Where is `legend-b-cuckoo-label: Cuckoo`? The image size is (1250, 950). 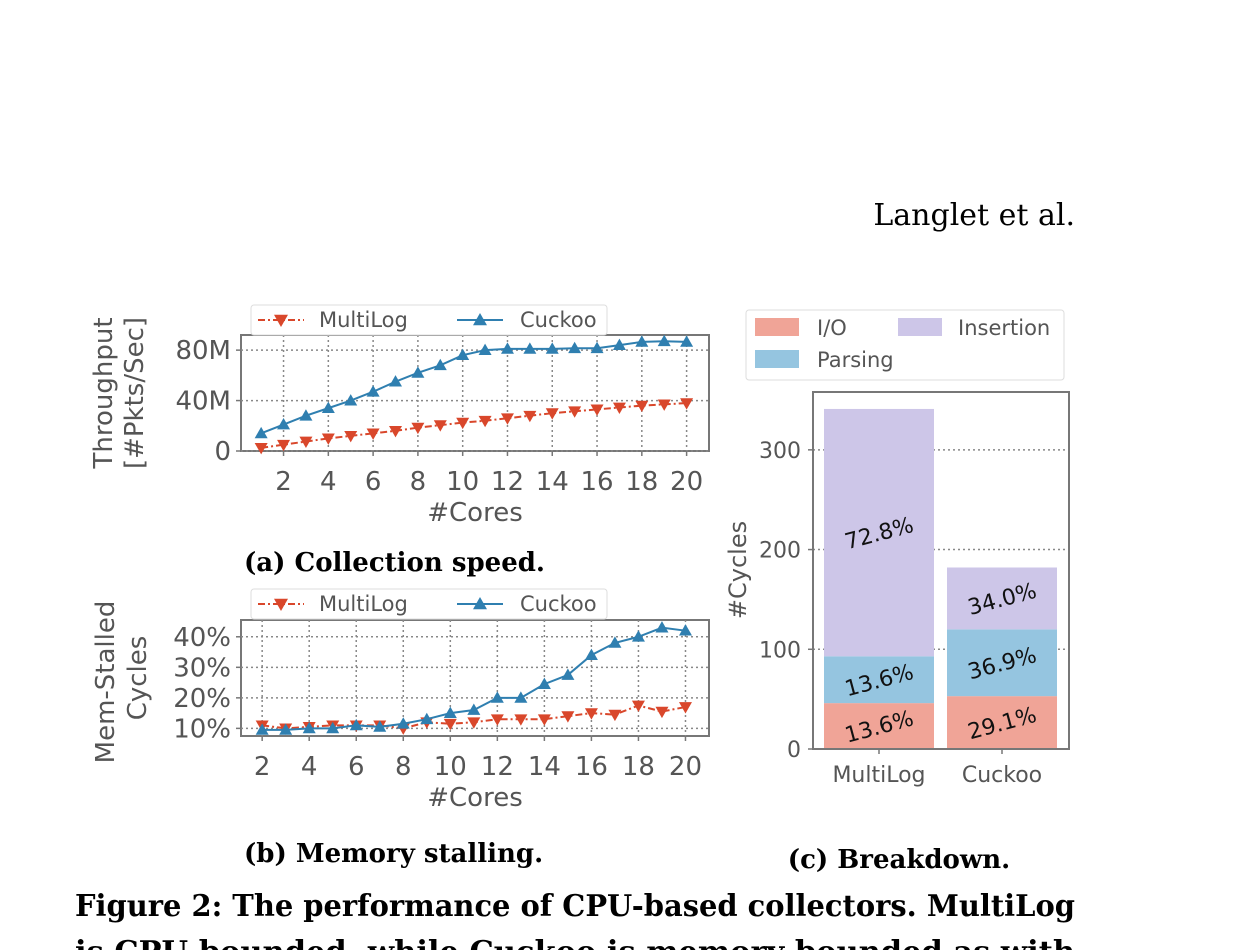 legend-b-cuckoo-label: Cuckoo is located at coordinates (558, 604).